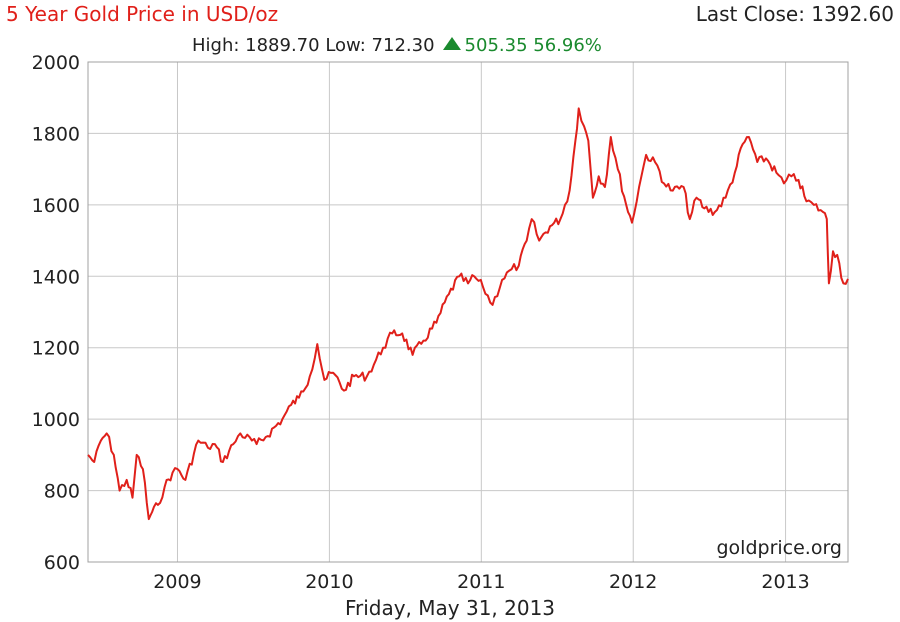  I want to click on high-low-text: High: 1889.70 Low: 712.30, so click(313, 45).